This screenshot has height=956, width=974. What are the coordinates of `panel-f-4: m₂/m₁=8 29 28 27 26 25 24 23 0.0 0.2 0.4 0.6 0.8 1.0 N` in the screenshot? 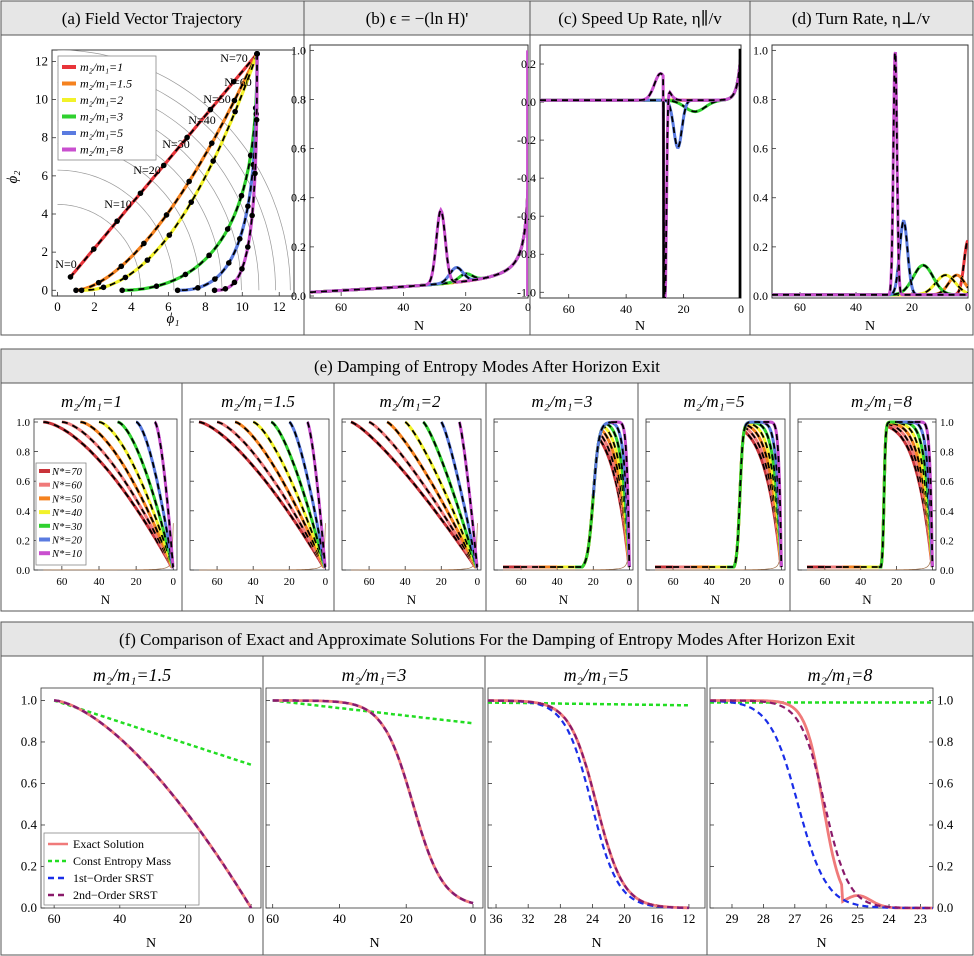 It's located at (841, 805).